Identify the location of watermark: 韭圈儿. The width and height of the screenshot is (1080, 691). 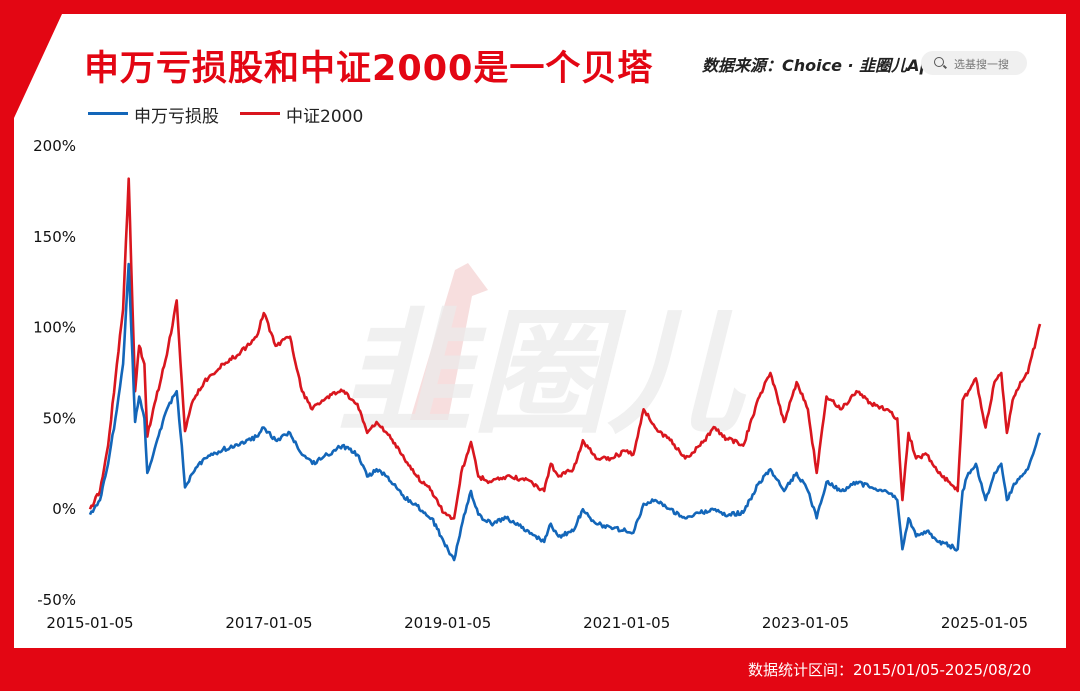
(542, 357).